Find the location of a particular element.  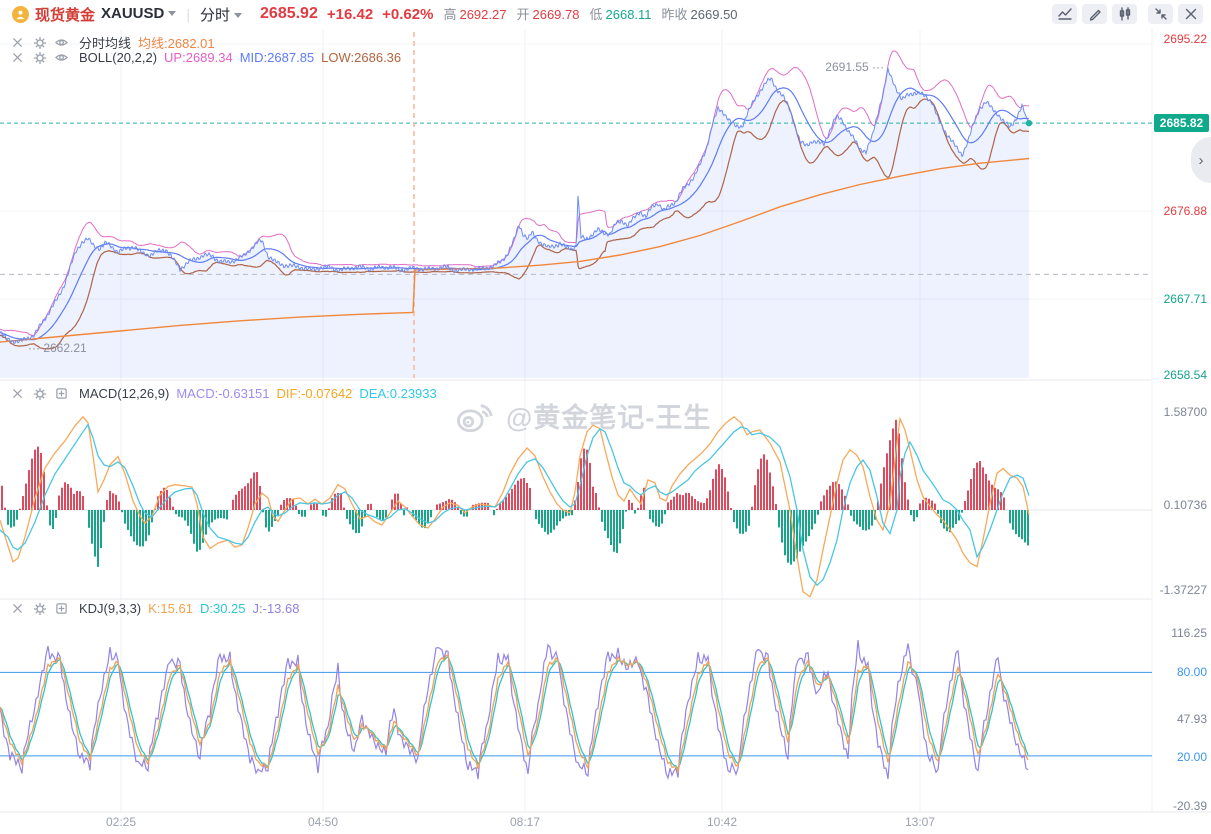

symbol-name: 现货黄金 is located at coordinates (65, 15).